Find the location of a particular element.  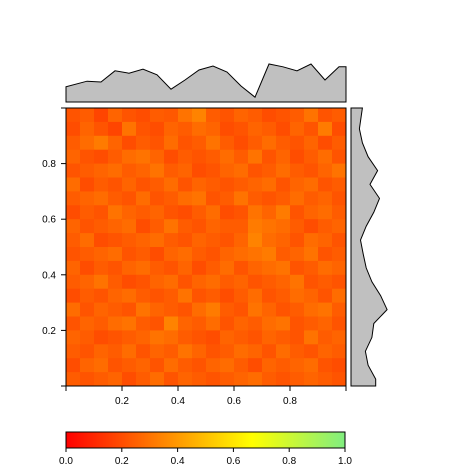

colorbar is located at coordinates (205, 440).